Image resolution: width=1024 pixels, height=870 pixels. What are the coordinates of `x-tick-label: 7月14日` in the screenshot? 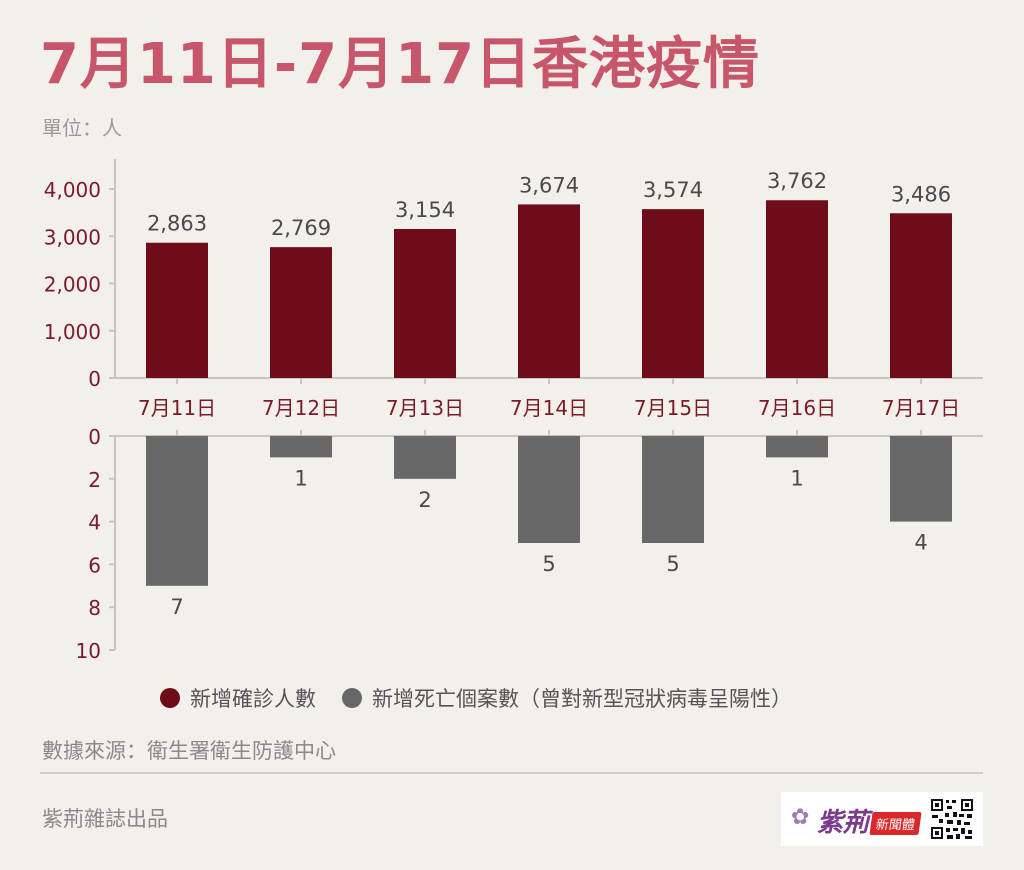 It's located at (549, 408).